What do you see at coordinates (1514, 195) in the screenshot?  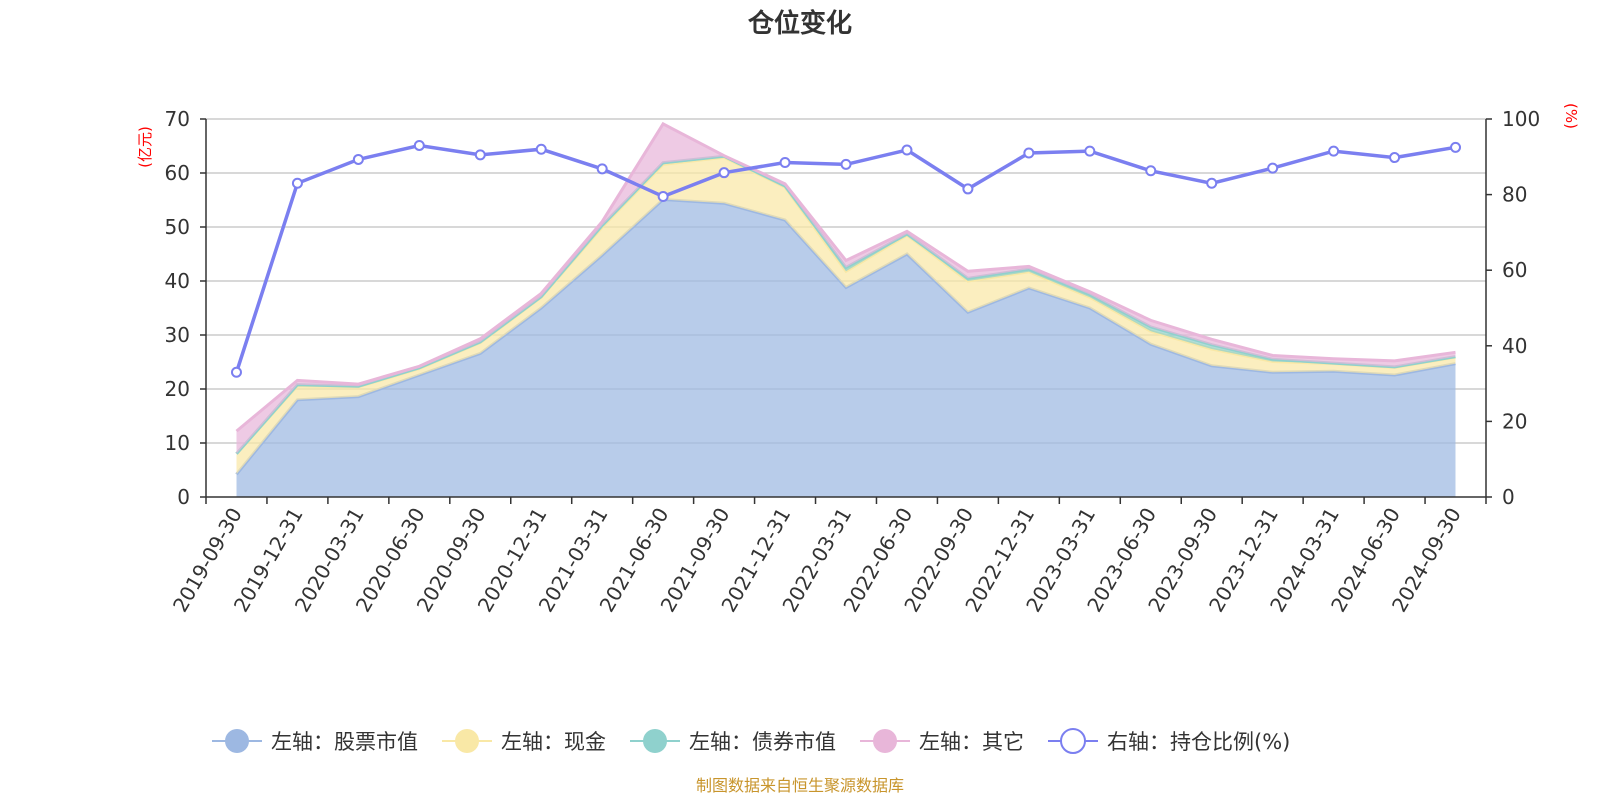 I see `right-tick-label: 80` at bounding box center [1514, 195].